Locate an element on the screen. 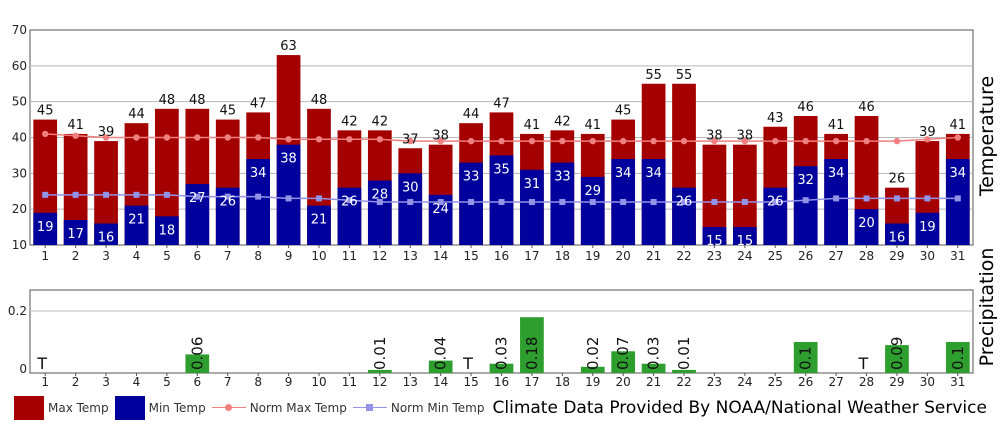 The image size is (1000, 429). trace-label: T is located at coordinates (863, 363).